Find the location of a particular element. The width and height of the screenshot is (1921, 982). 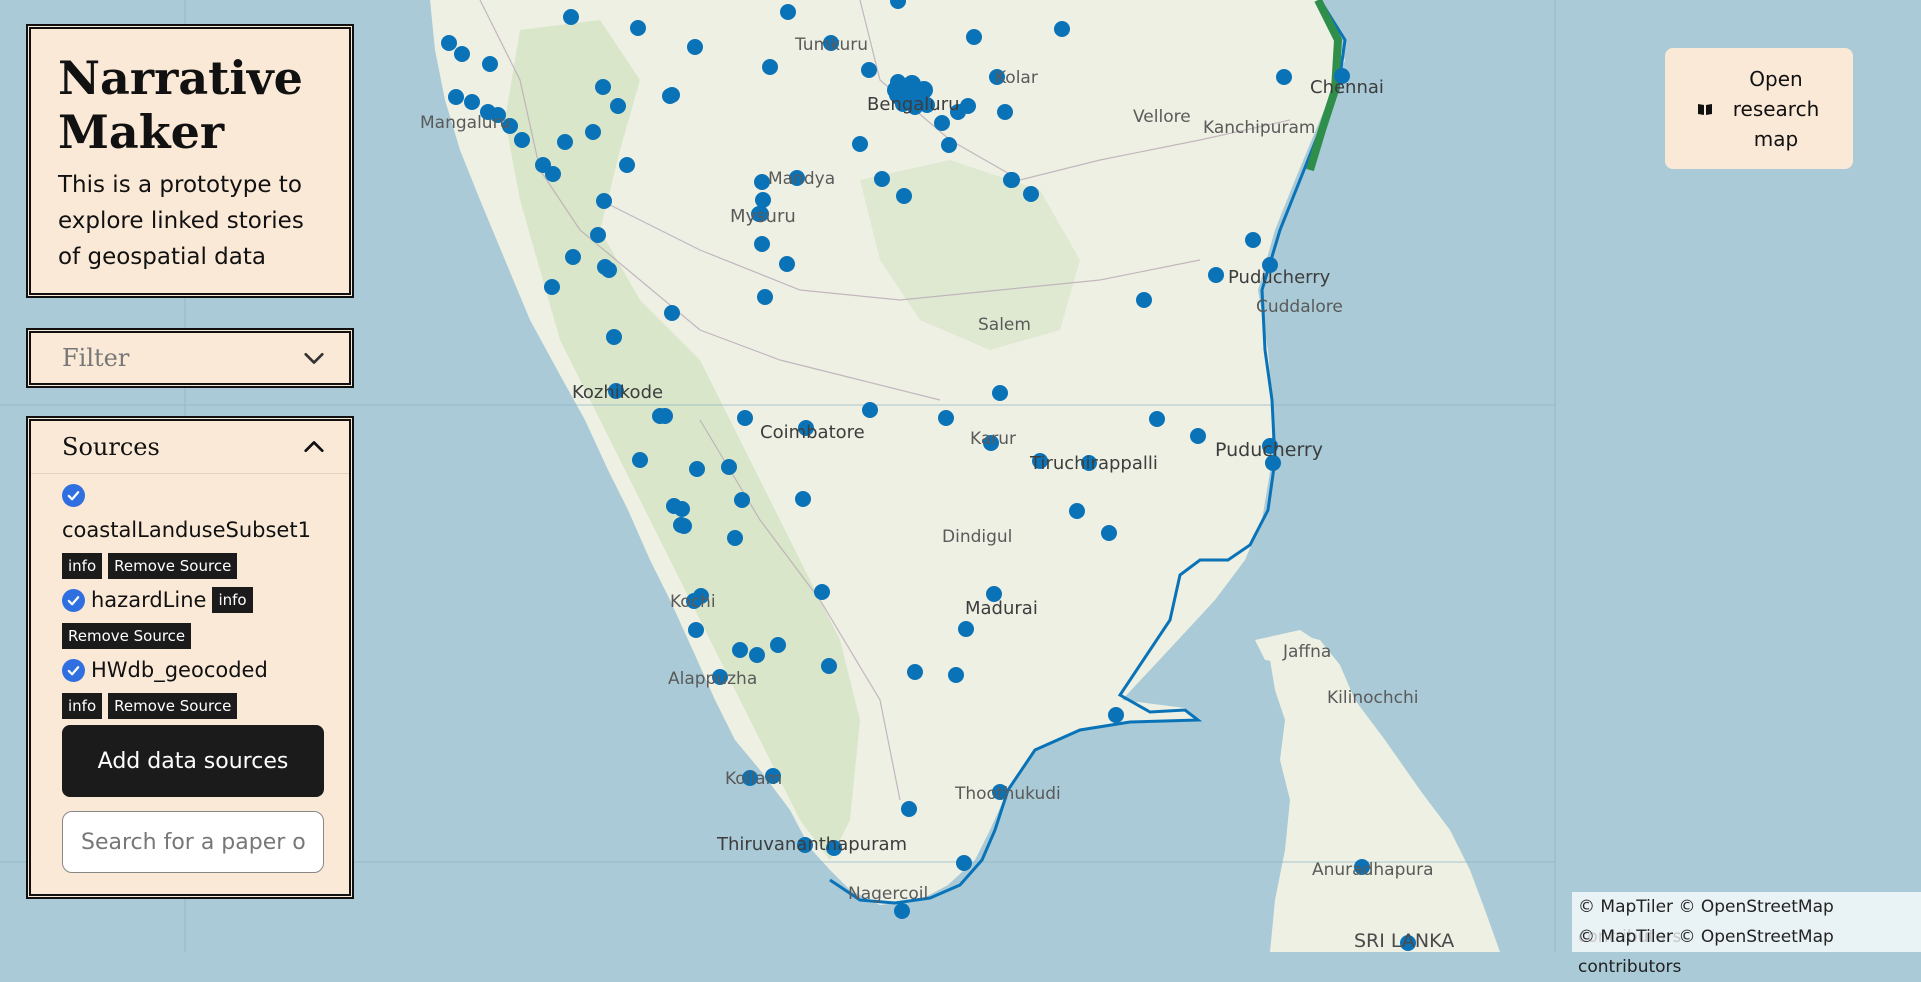

paper-search-input is located at coordinates (193, 842).